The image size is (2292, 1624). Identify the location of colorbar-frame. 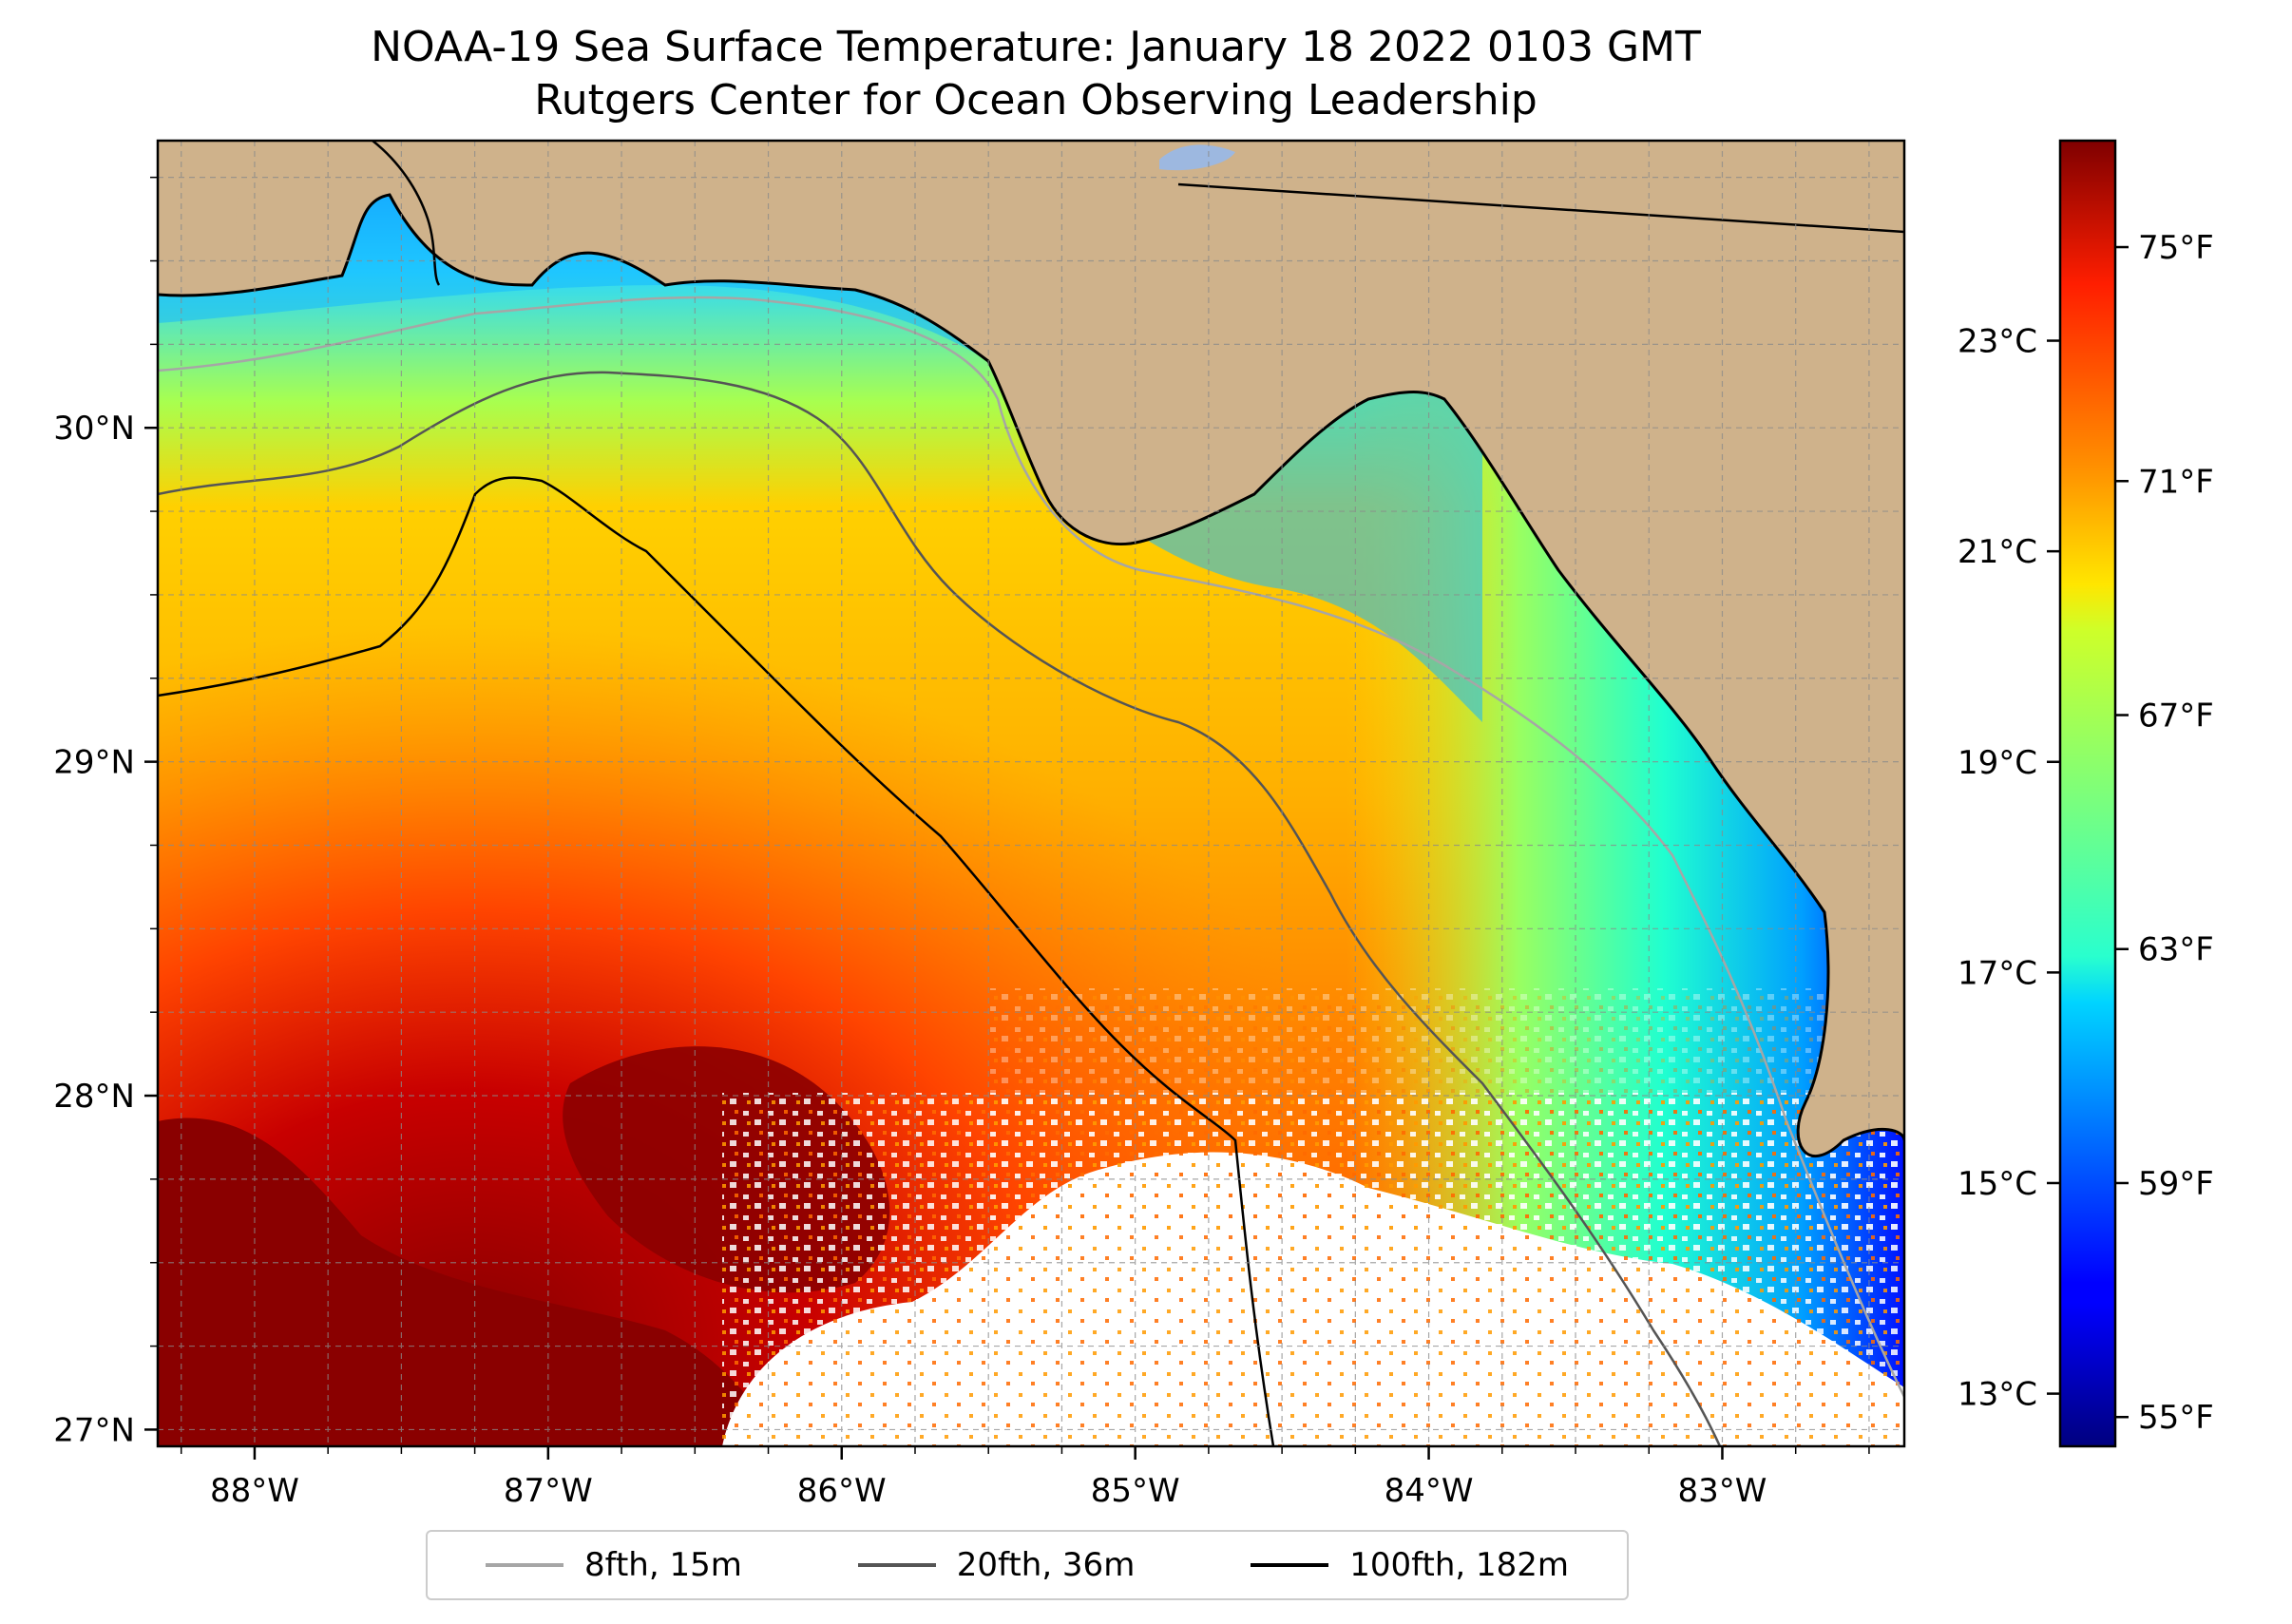
(2087, 793).